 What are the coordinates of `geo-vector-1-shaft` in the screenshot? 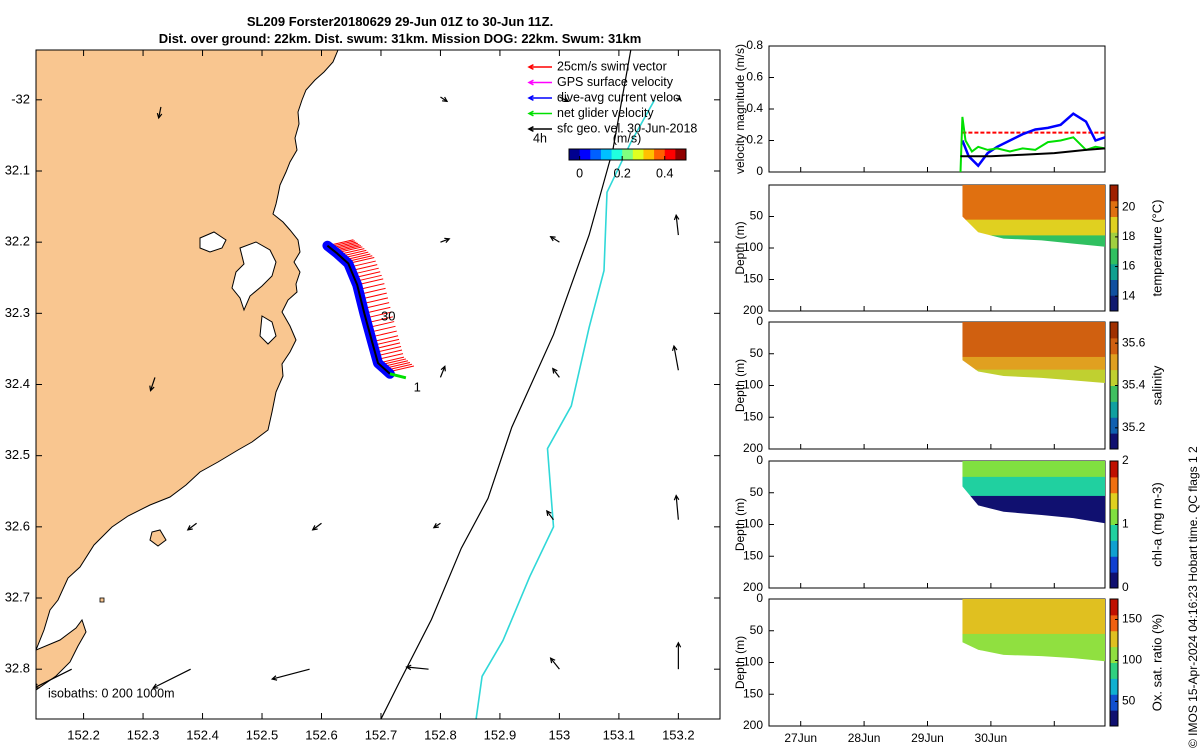 It's located at (444, 99).